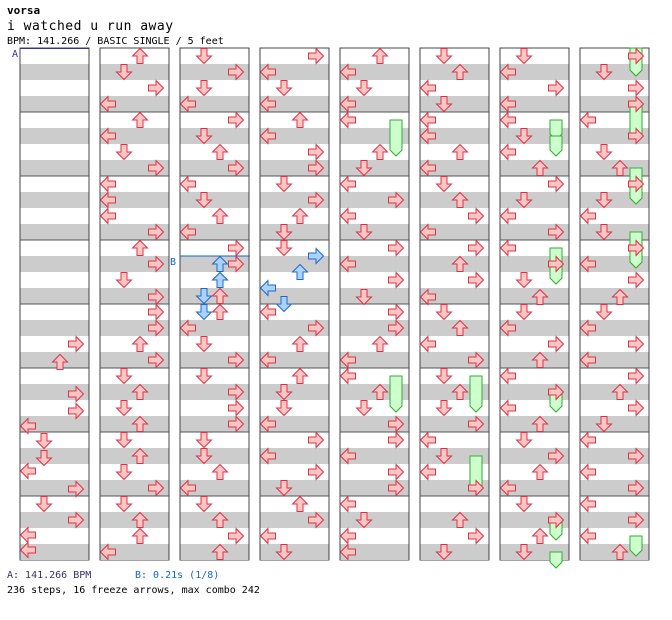 Image resolution: width=672 pixels, height=620 pixels. I want to click on measure-column, so click(214, 304).